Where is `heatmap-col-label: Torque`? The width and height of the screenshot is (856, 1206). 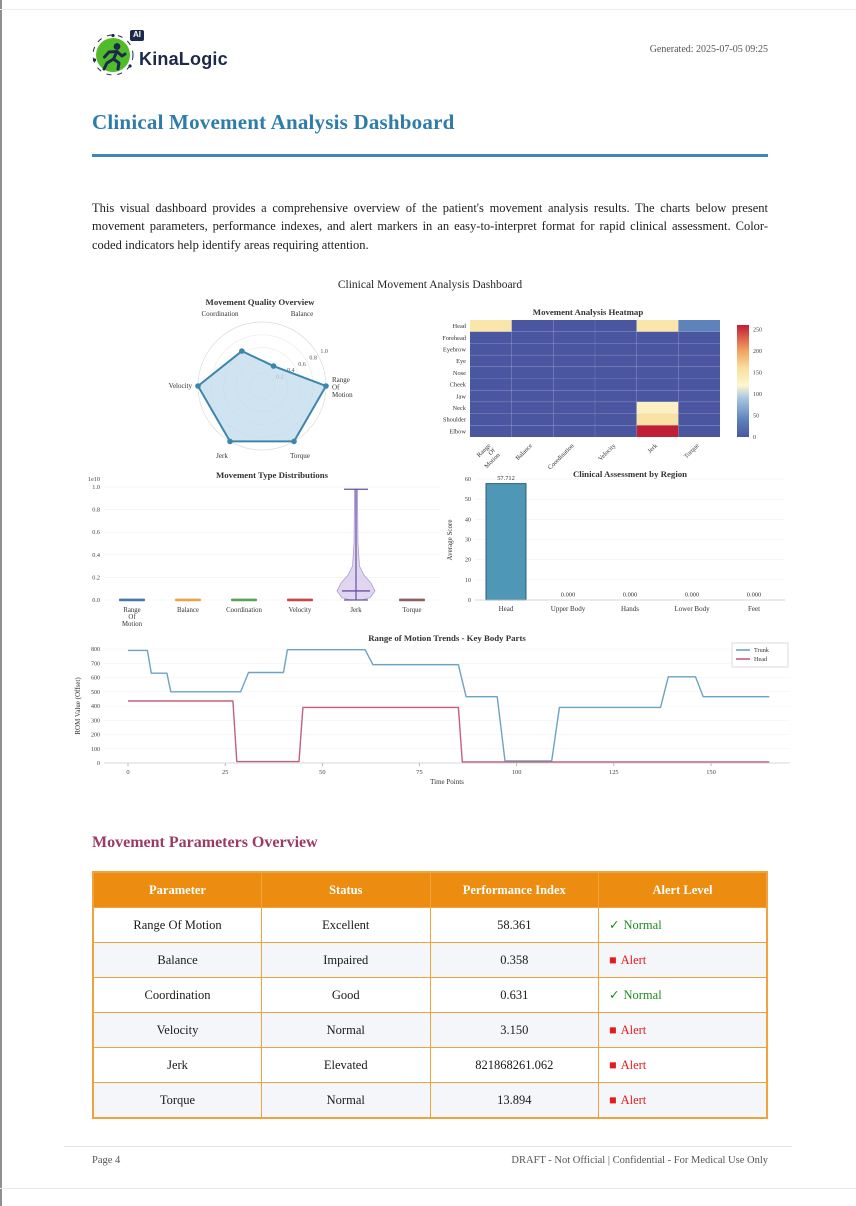 heatmap-col-label: Torque is located at coordinates (692, 451).